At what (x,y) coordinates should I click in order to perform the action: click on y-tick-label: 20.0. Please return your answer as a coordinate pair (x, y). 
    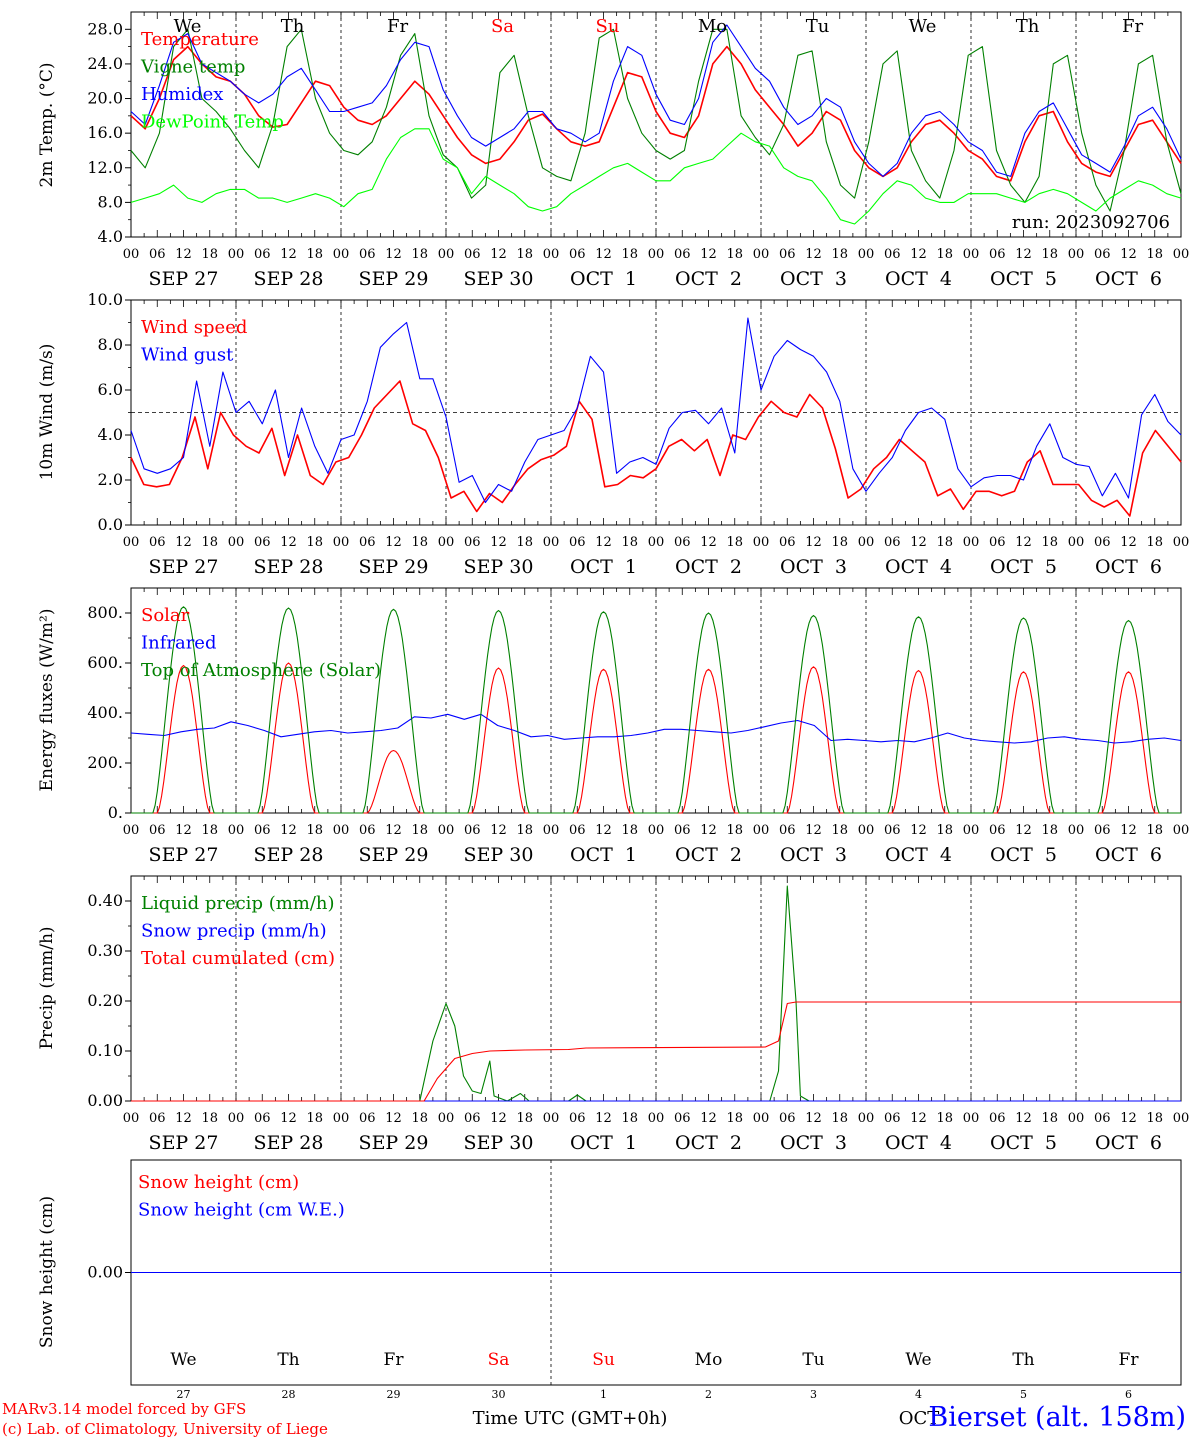
    Looking at the image, I should click on (105, 98).